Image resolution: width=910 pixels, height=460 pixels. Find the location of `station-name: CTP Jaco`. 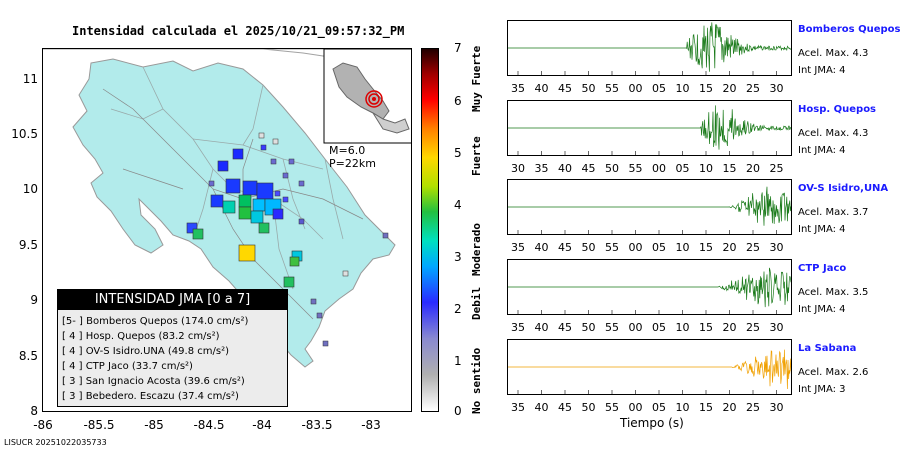

station-name: CTP Jaco is located at coordinates (822, 268).